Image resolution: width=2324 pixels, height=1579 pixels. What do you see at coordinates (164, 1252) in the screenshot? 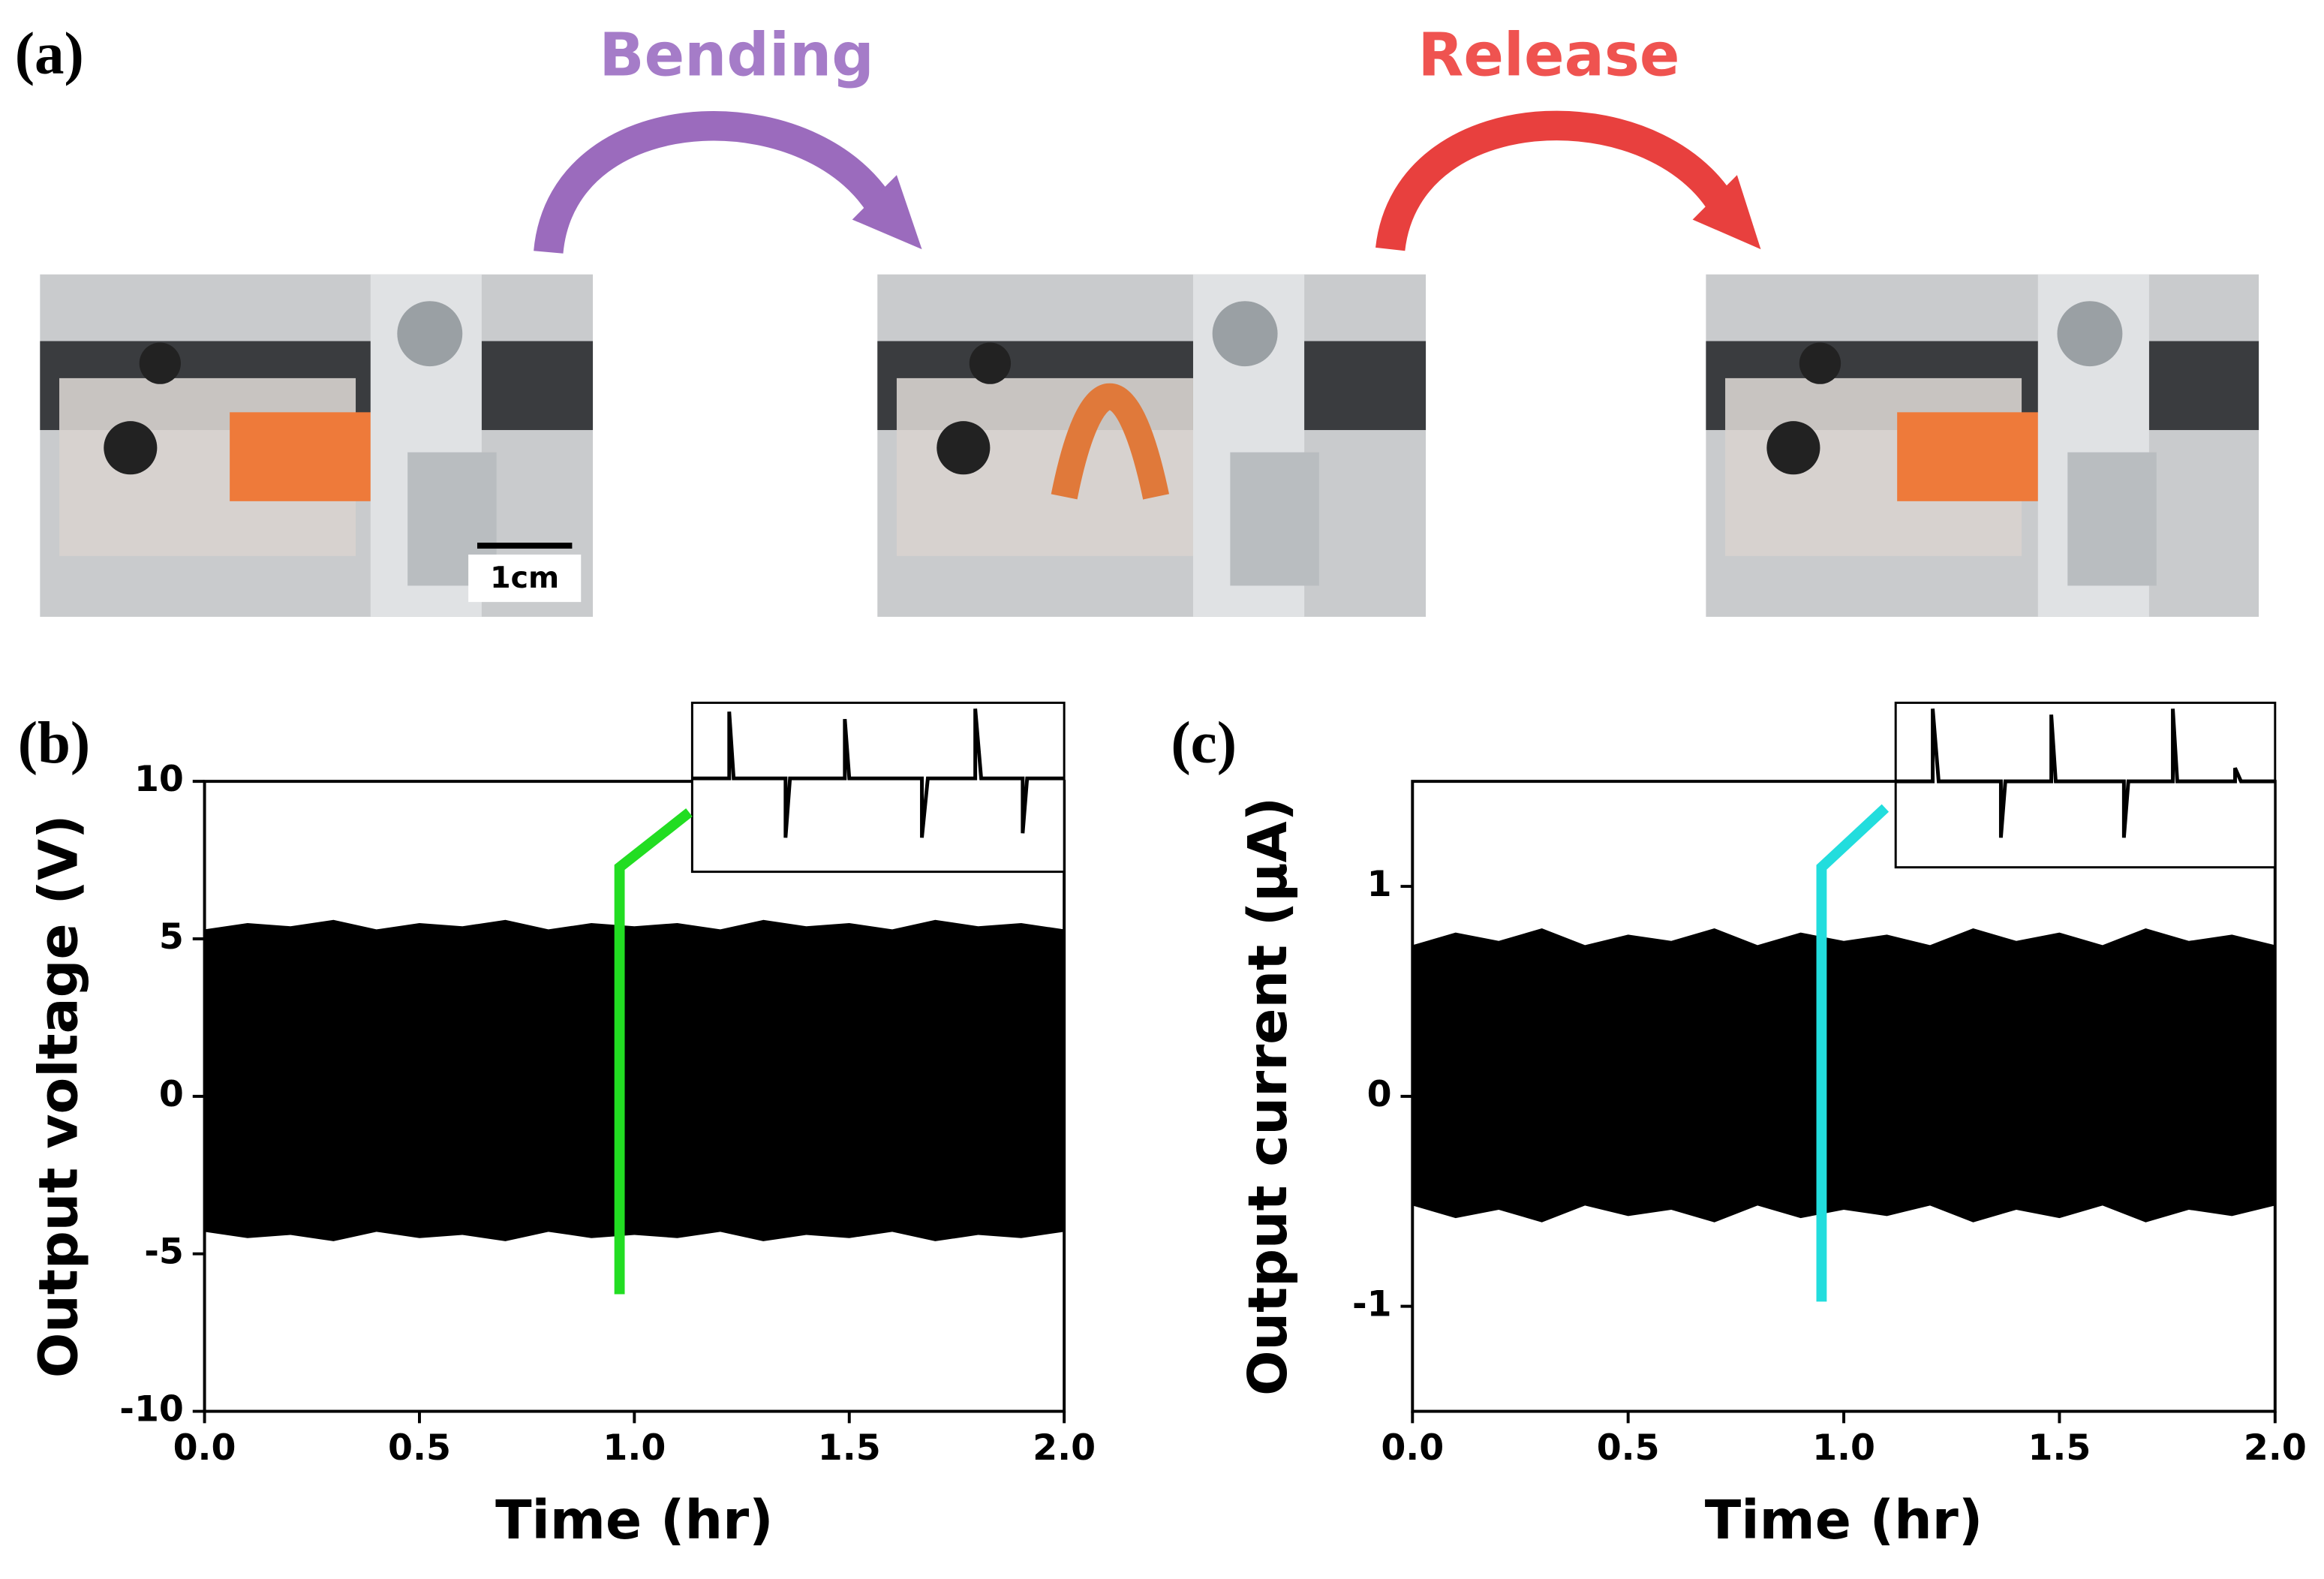
I see `y-tick-label: -5` at bounding box center [164, 1252].